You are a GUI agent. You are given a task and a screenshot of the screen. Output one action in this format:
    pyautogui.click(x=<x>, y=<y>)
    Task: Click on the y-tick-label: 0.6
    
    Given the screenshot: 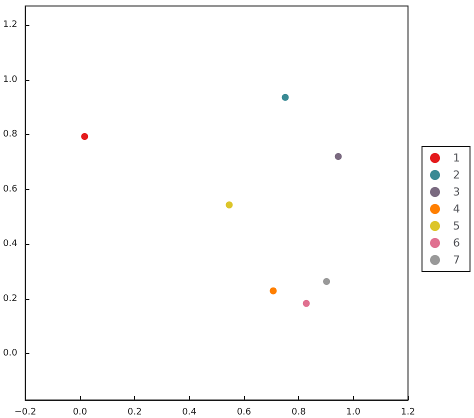 What is the action you would take?
    pyautogui.click(x=10, y=189)
    